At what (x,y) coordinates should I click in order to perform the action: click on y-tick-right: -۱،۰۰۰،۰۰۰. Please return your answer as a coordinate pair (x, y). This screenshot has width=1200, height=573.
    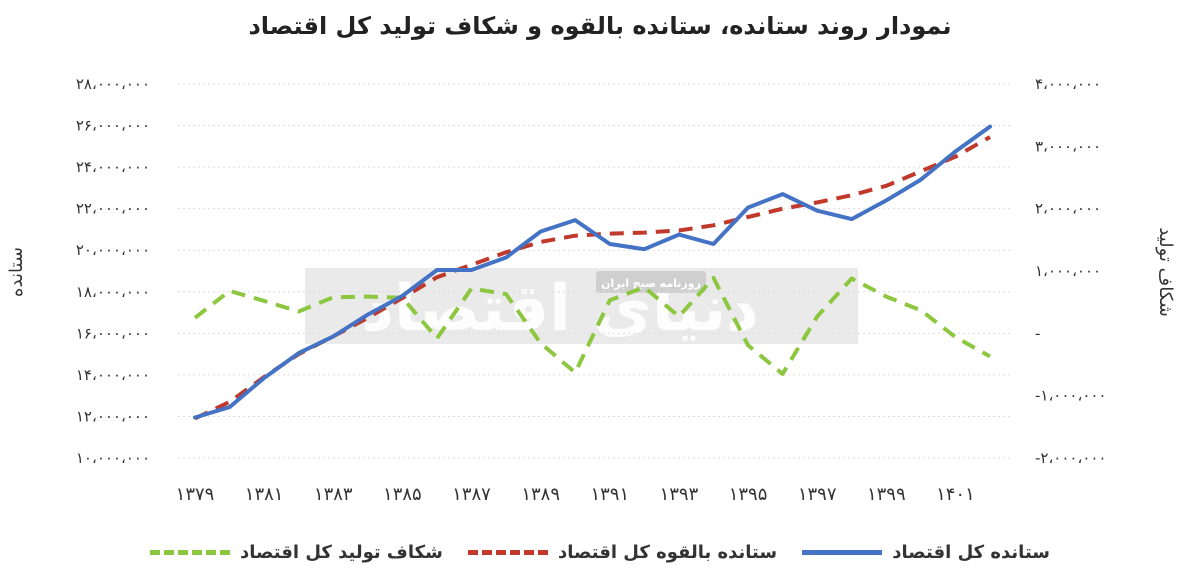
    Looking at the image, I should click on (1071, 396).